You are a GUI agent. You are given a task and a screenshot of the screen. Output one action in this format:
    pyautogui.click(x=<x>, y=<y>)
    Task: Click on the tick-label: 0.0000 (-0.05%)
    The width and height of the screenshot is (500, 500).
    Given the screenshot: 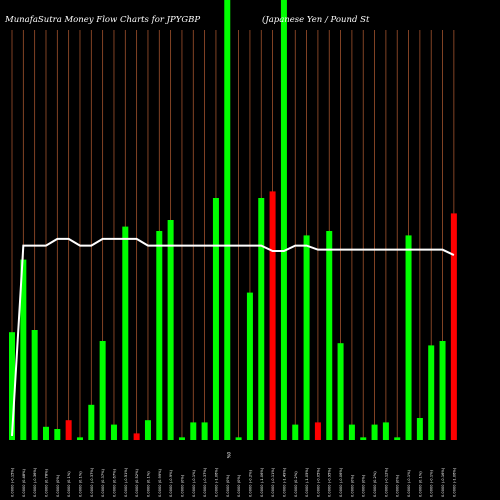 What is the action you would take?
    pyautogui.click(x=318, y=482)
    